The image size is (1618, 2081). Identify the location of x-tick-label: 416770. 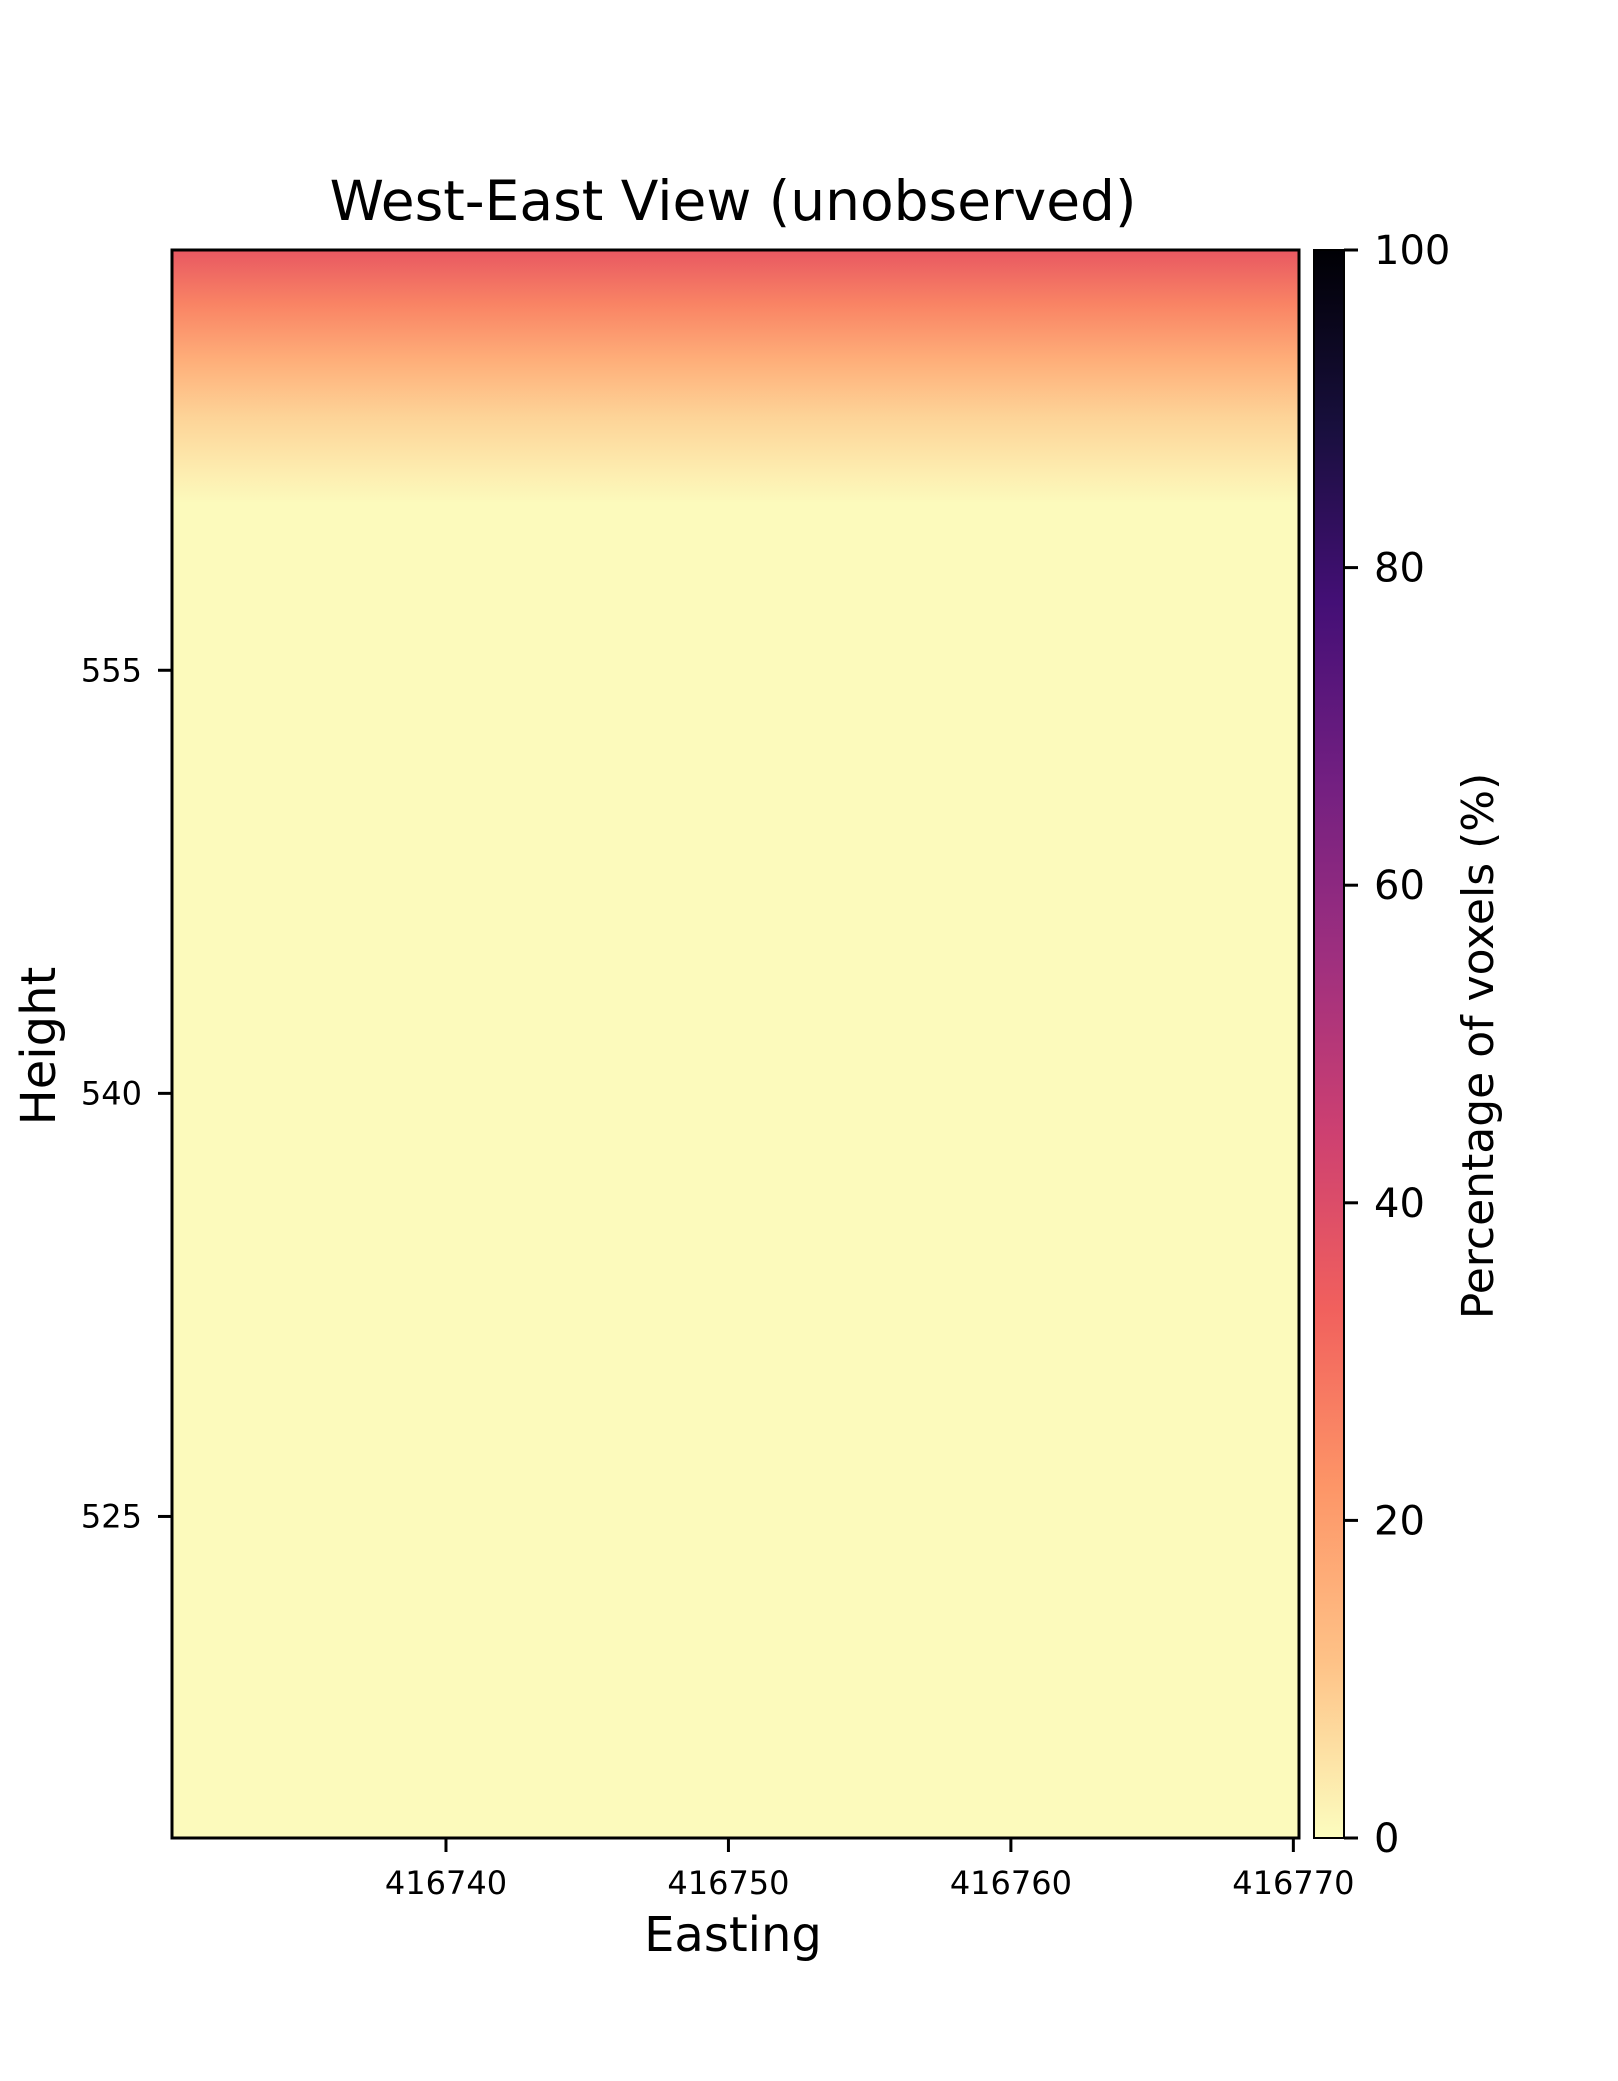
(1293, 1883).